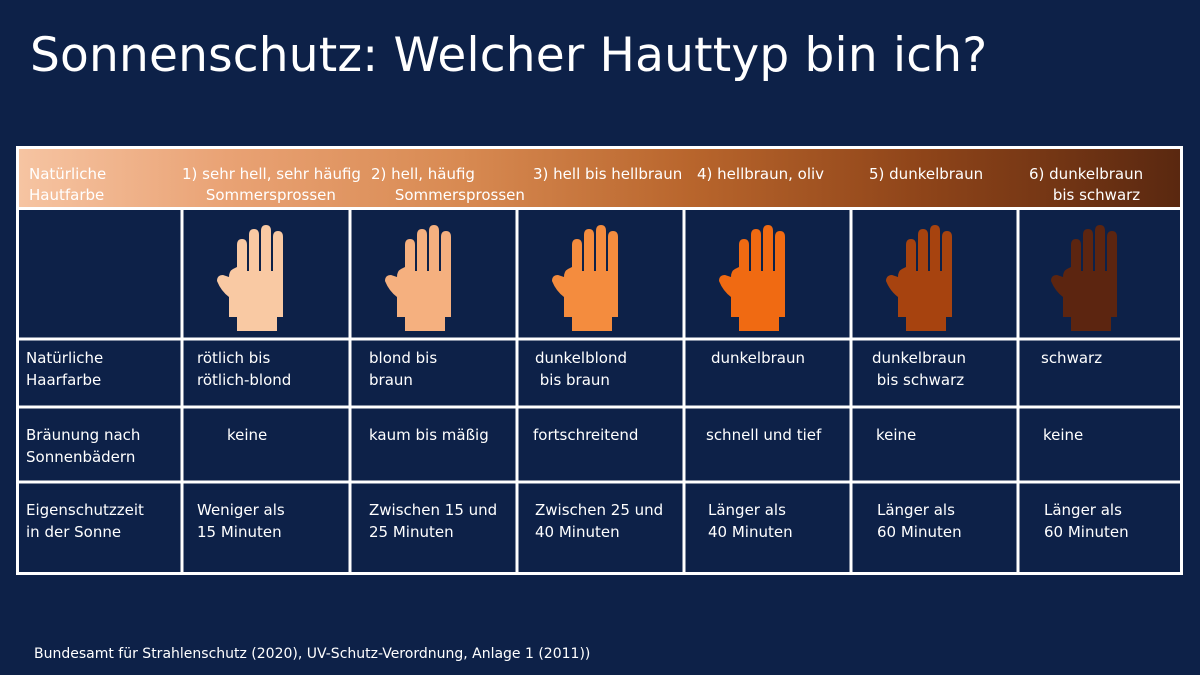 This screenshot has width=1200, height=675. I want to click on self-protection-type-1: Weniger als 15 Minuten, so click(241, 521).